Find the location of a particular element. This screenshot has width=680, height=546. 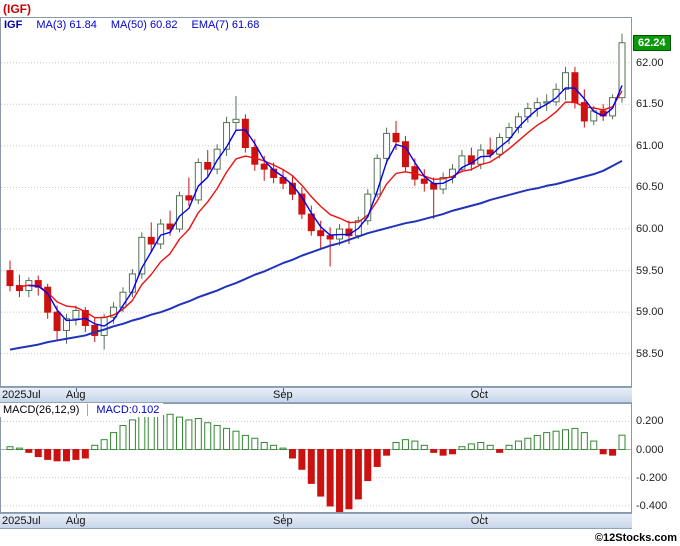

axis-corner-bottom is located at coordinates (656, 521).